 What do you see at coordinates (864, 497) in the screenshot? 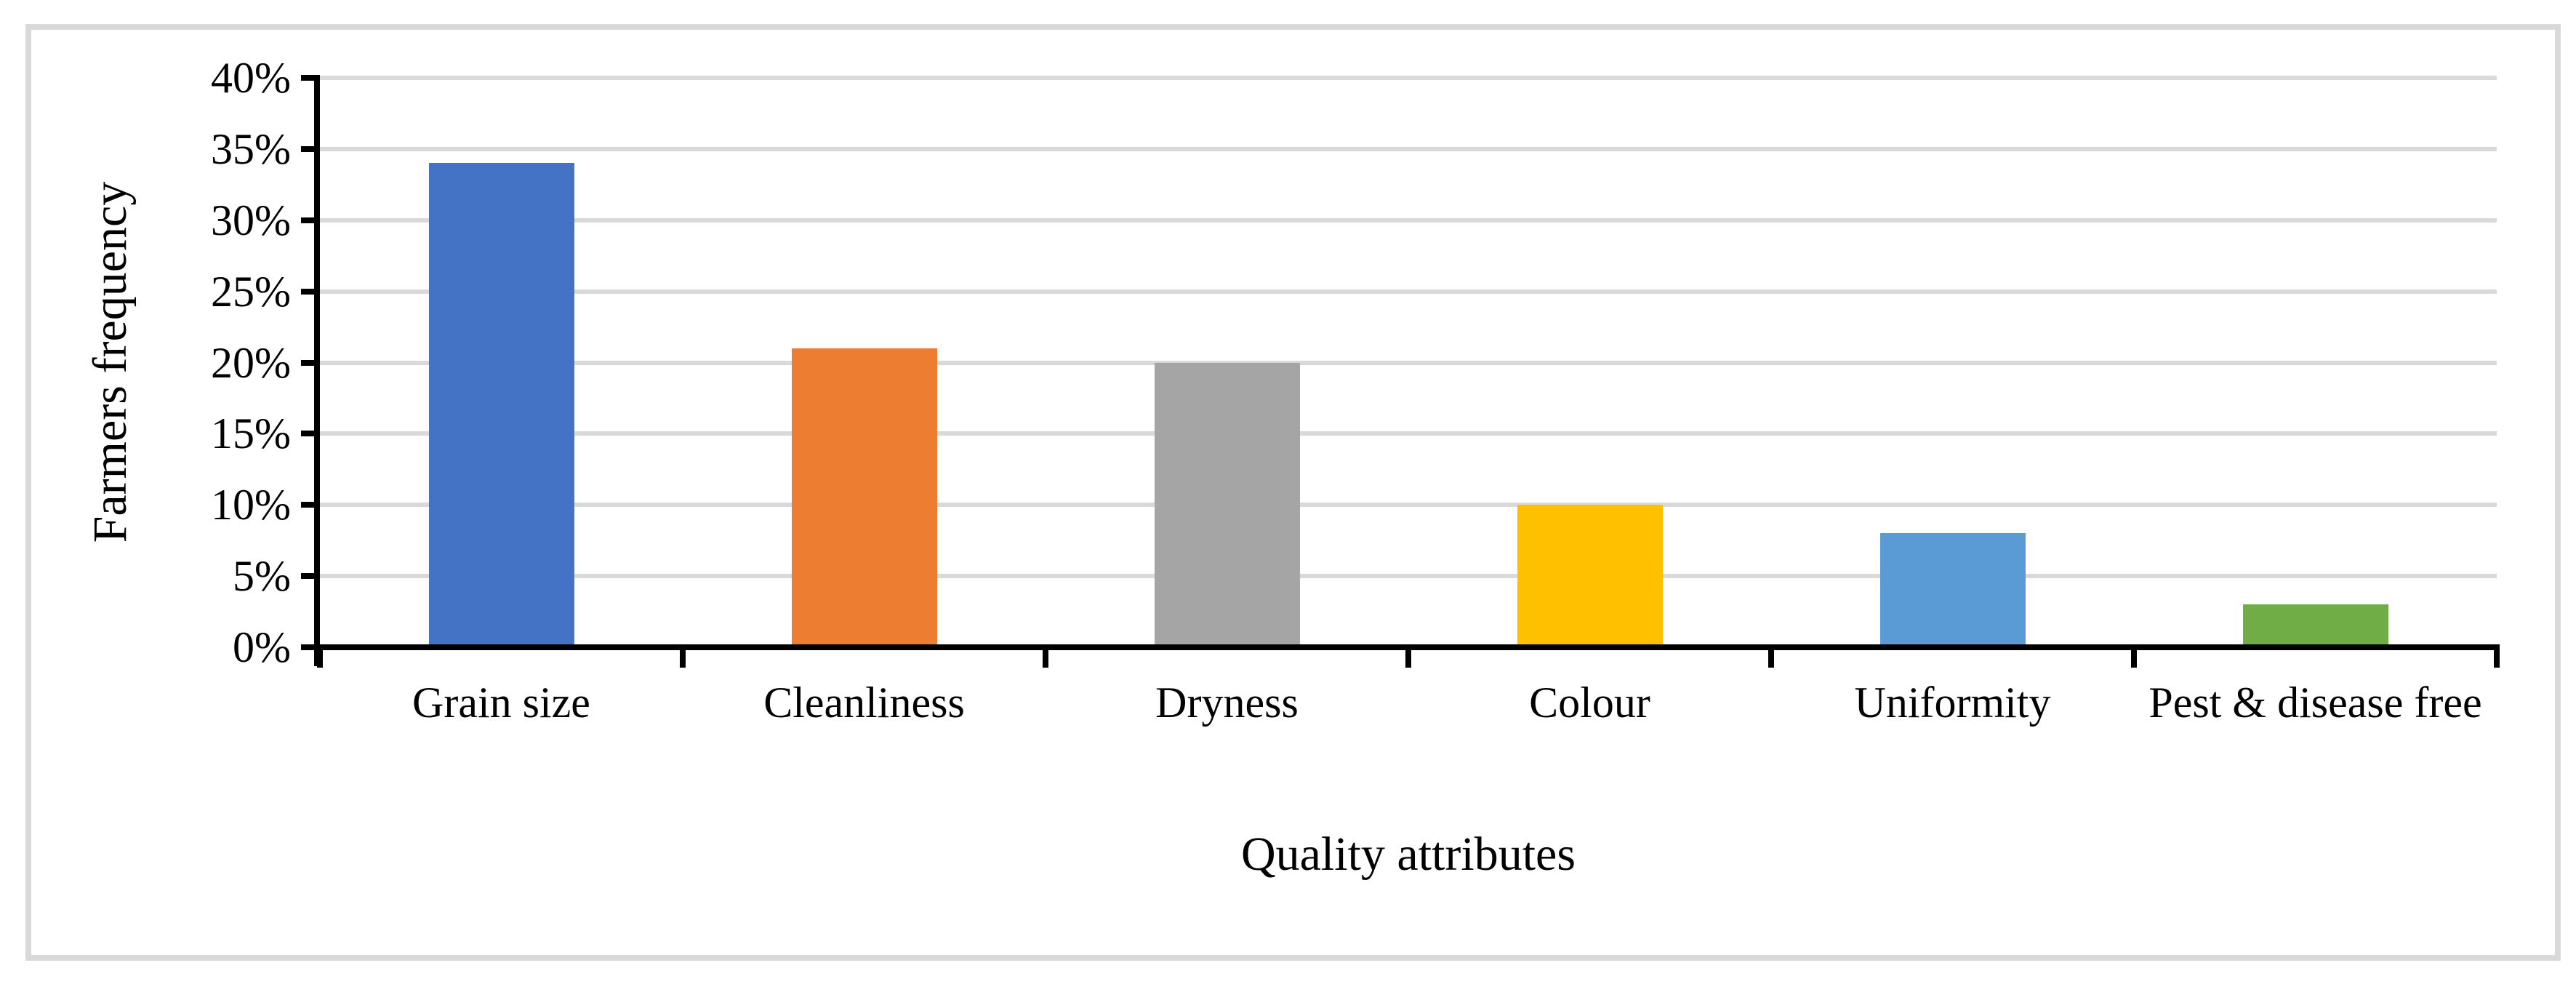
I see `bar-cleanliness` at bounding box center [864, 497].